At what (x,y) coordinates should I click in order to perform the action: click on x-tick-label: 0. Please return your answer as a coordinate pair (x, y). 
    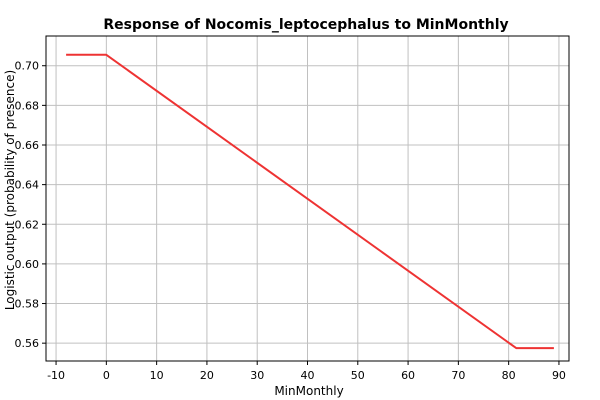
    Looking at the image, I should click on (106, 375).